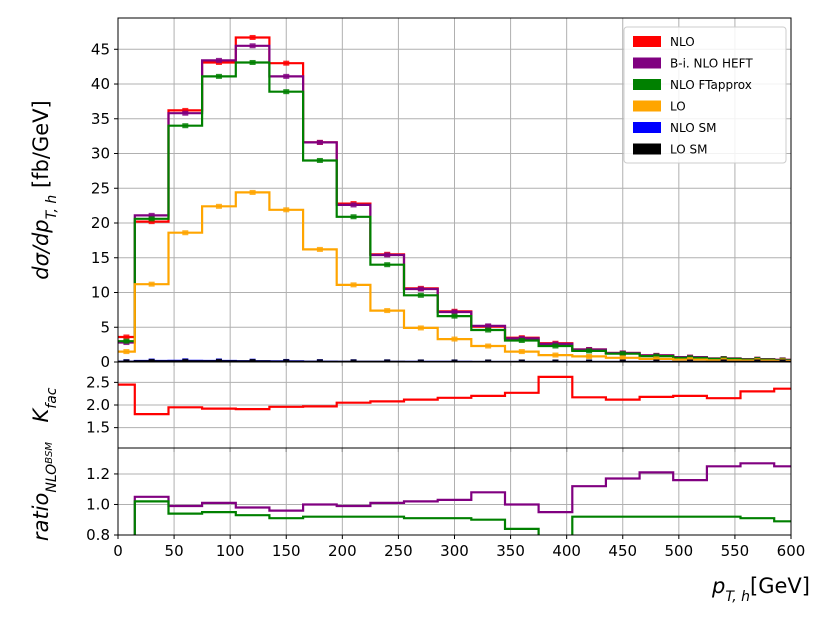  I want to click on x-tick-label: 350, so click(510, 551).